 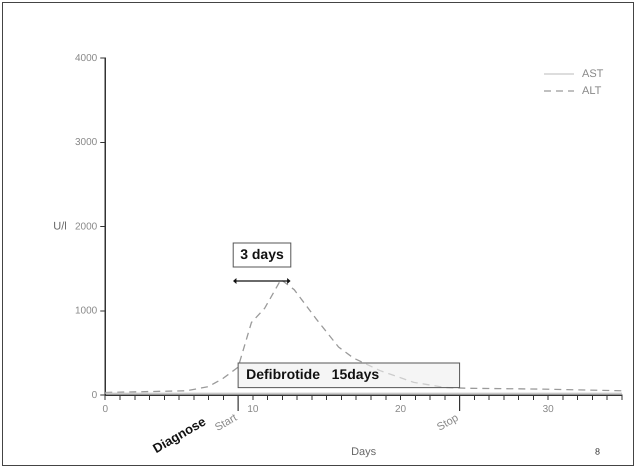 What do you see at coordinates (262, 254) in the screenshot?
I see `annotation: 3 days` at bounding box center [262, 254].